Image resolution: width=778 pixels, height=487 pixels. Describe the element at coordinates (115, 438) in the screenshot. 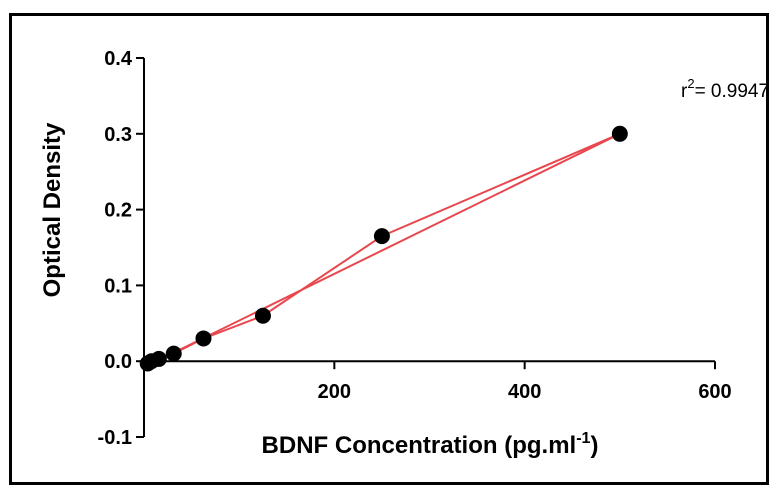

I see `y-tick-label: -0.1` at that location.